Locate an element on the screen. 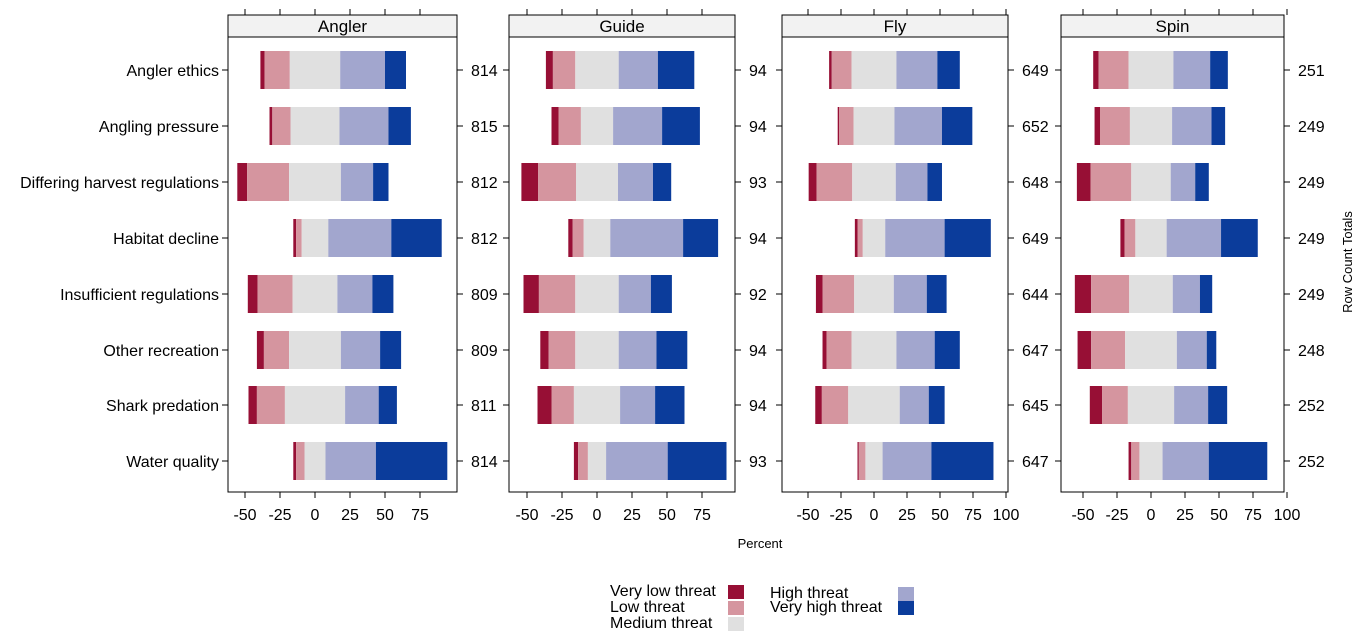 This screenshot has width=1364, height=638. row-total: 93 is located at coordinates (758, 462).